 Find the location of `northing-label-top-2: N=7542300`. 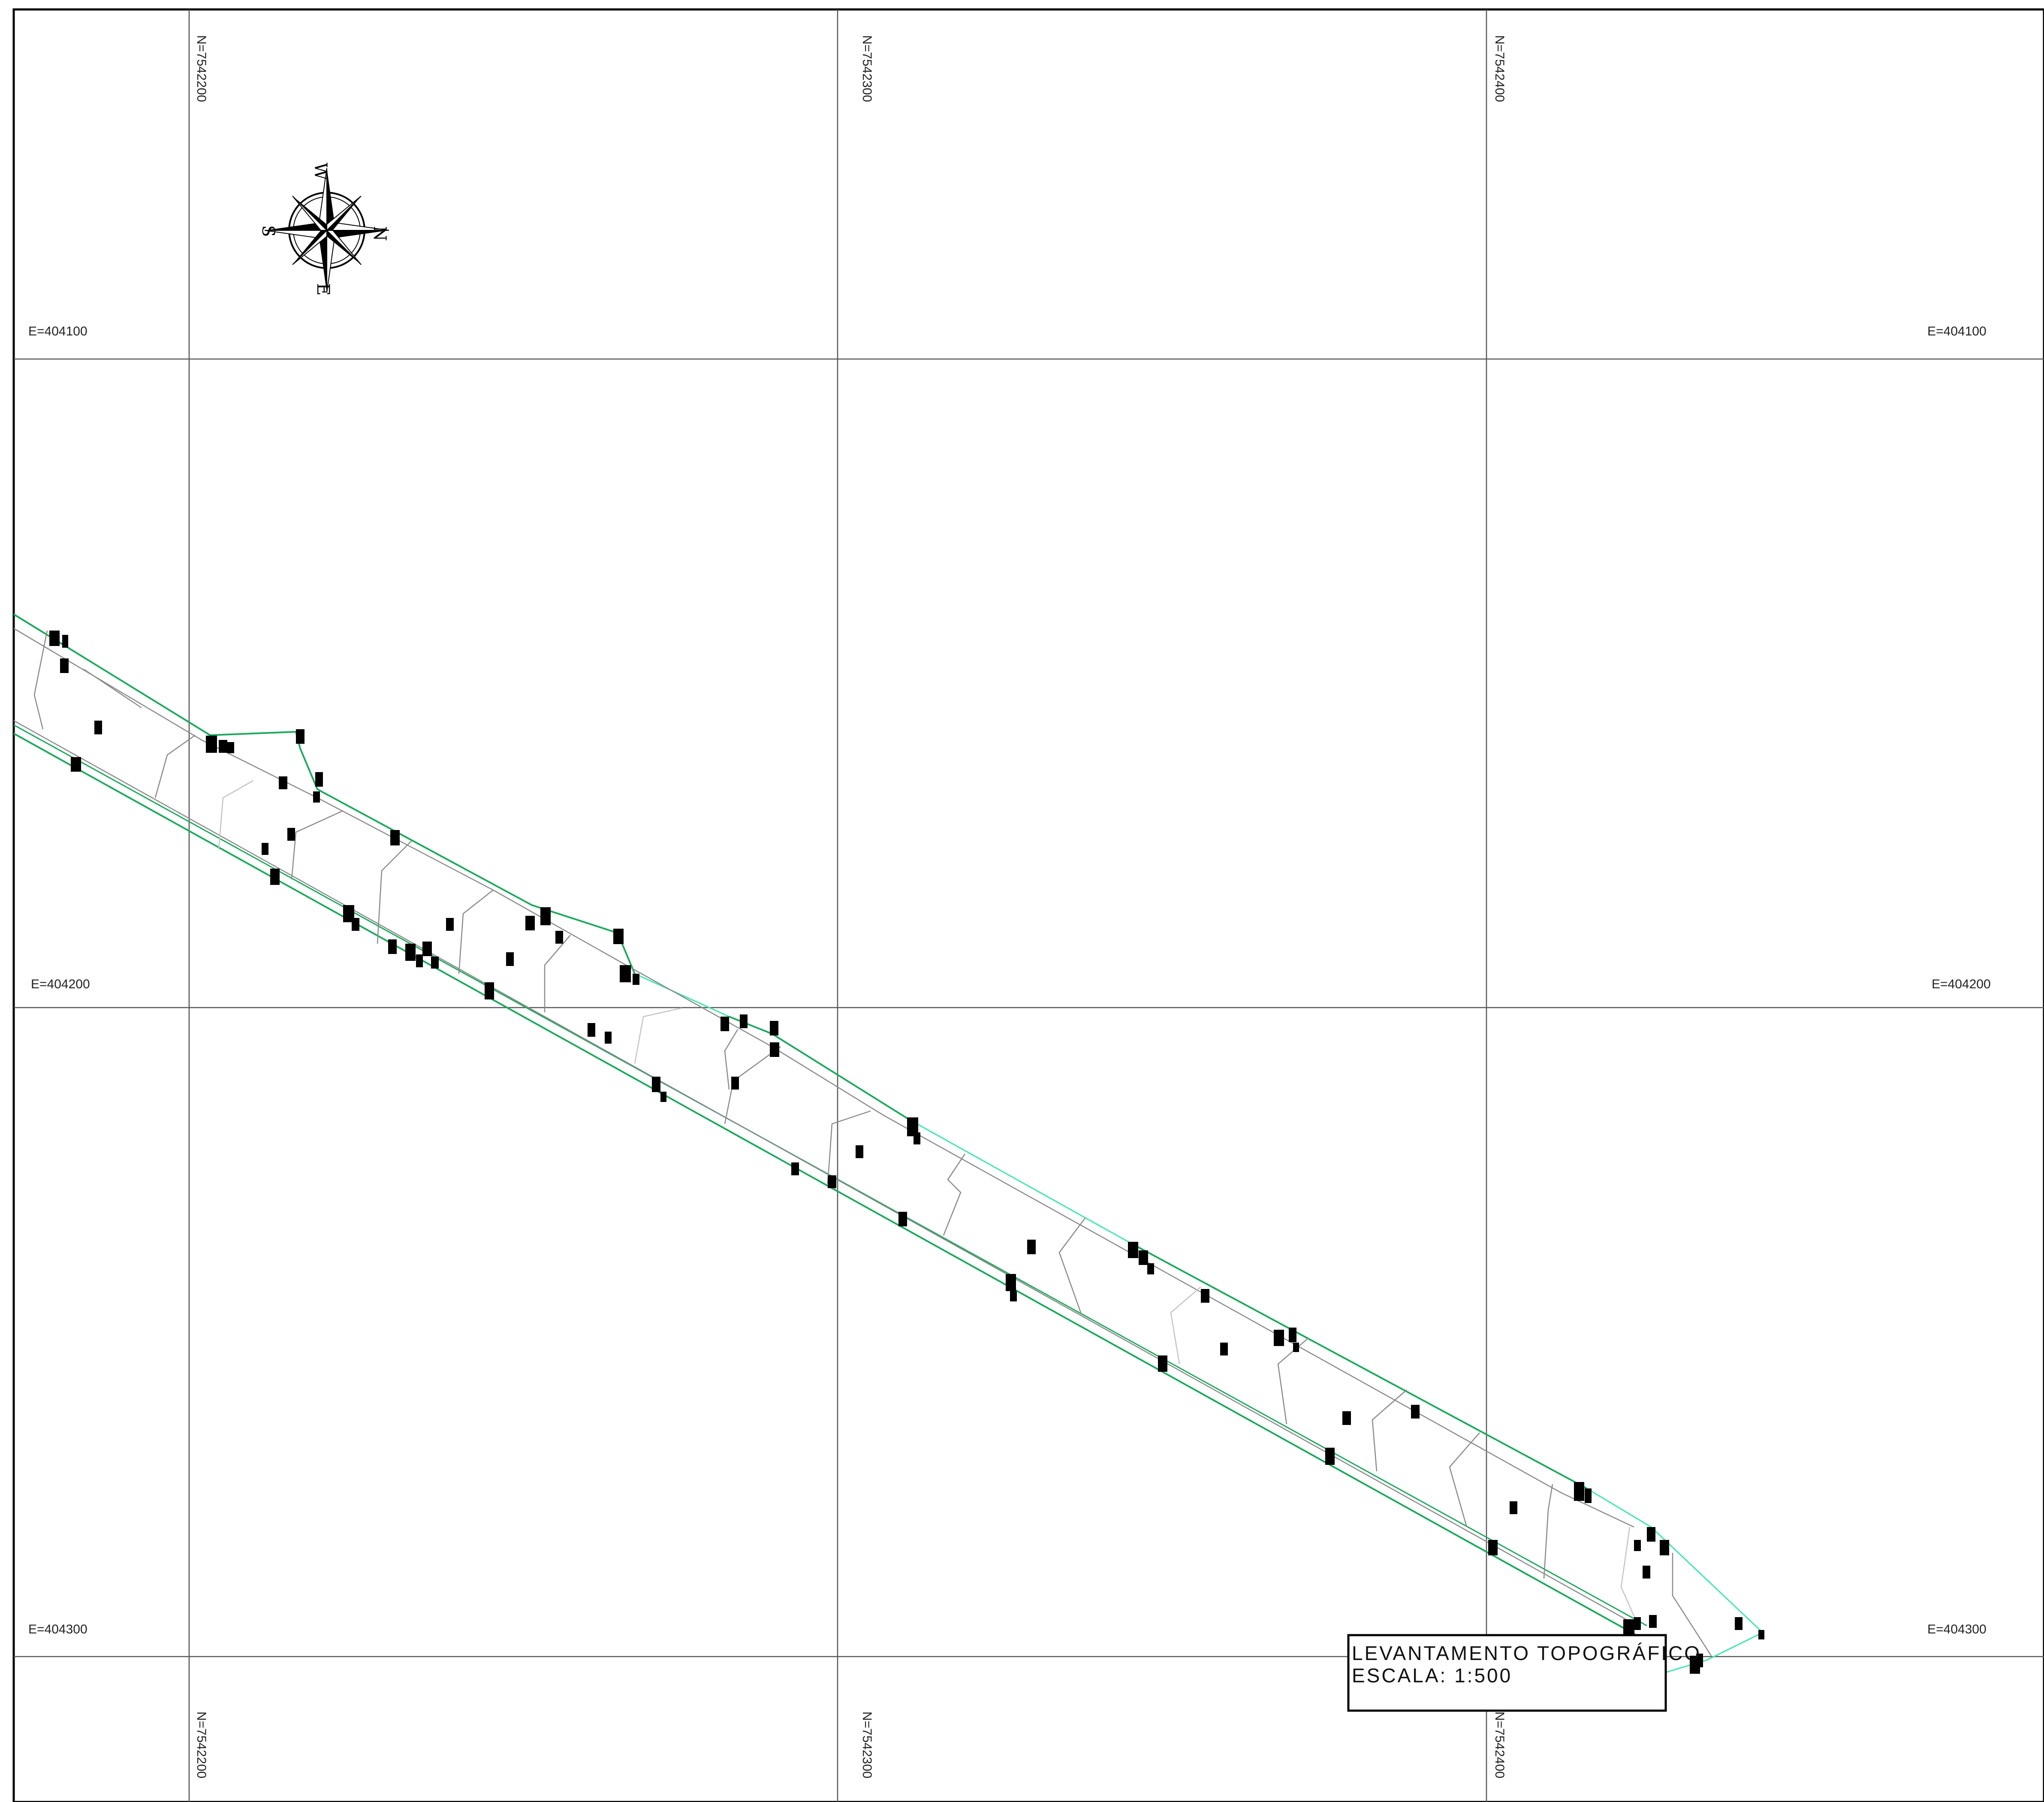

northing-label-top-2: N=7542300 is located at coordinates (867, 68).